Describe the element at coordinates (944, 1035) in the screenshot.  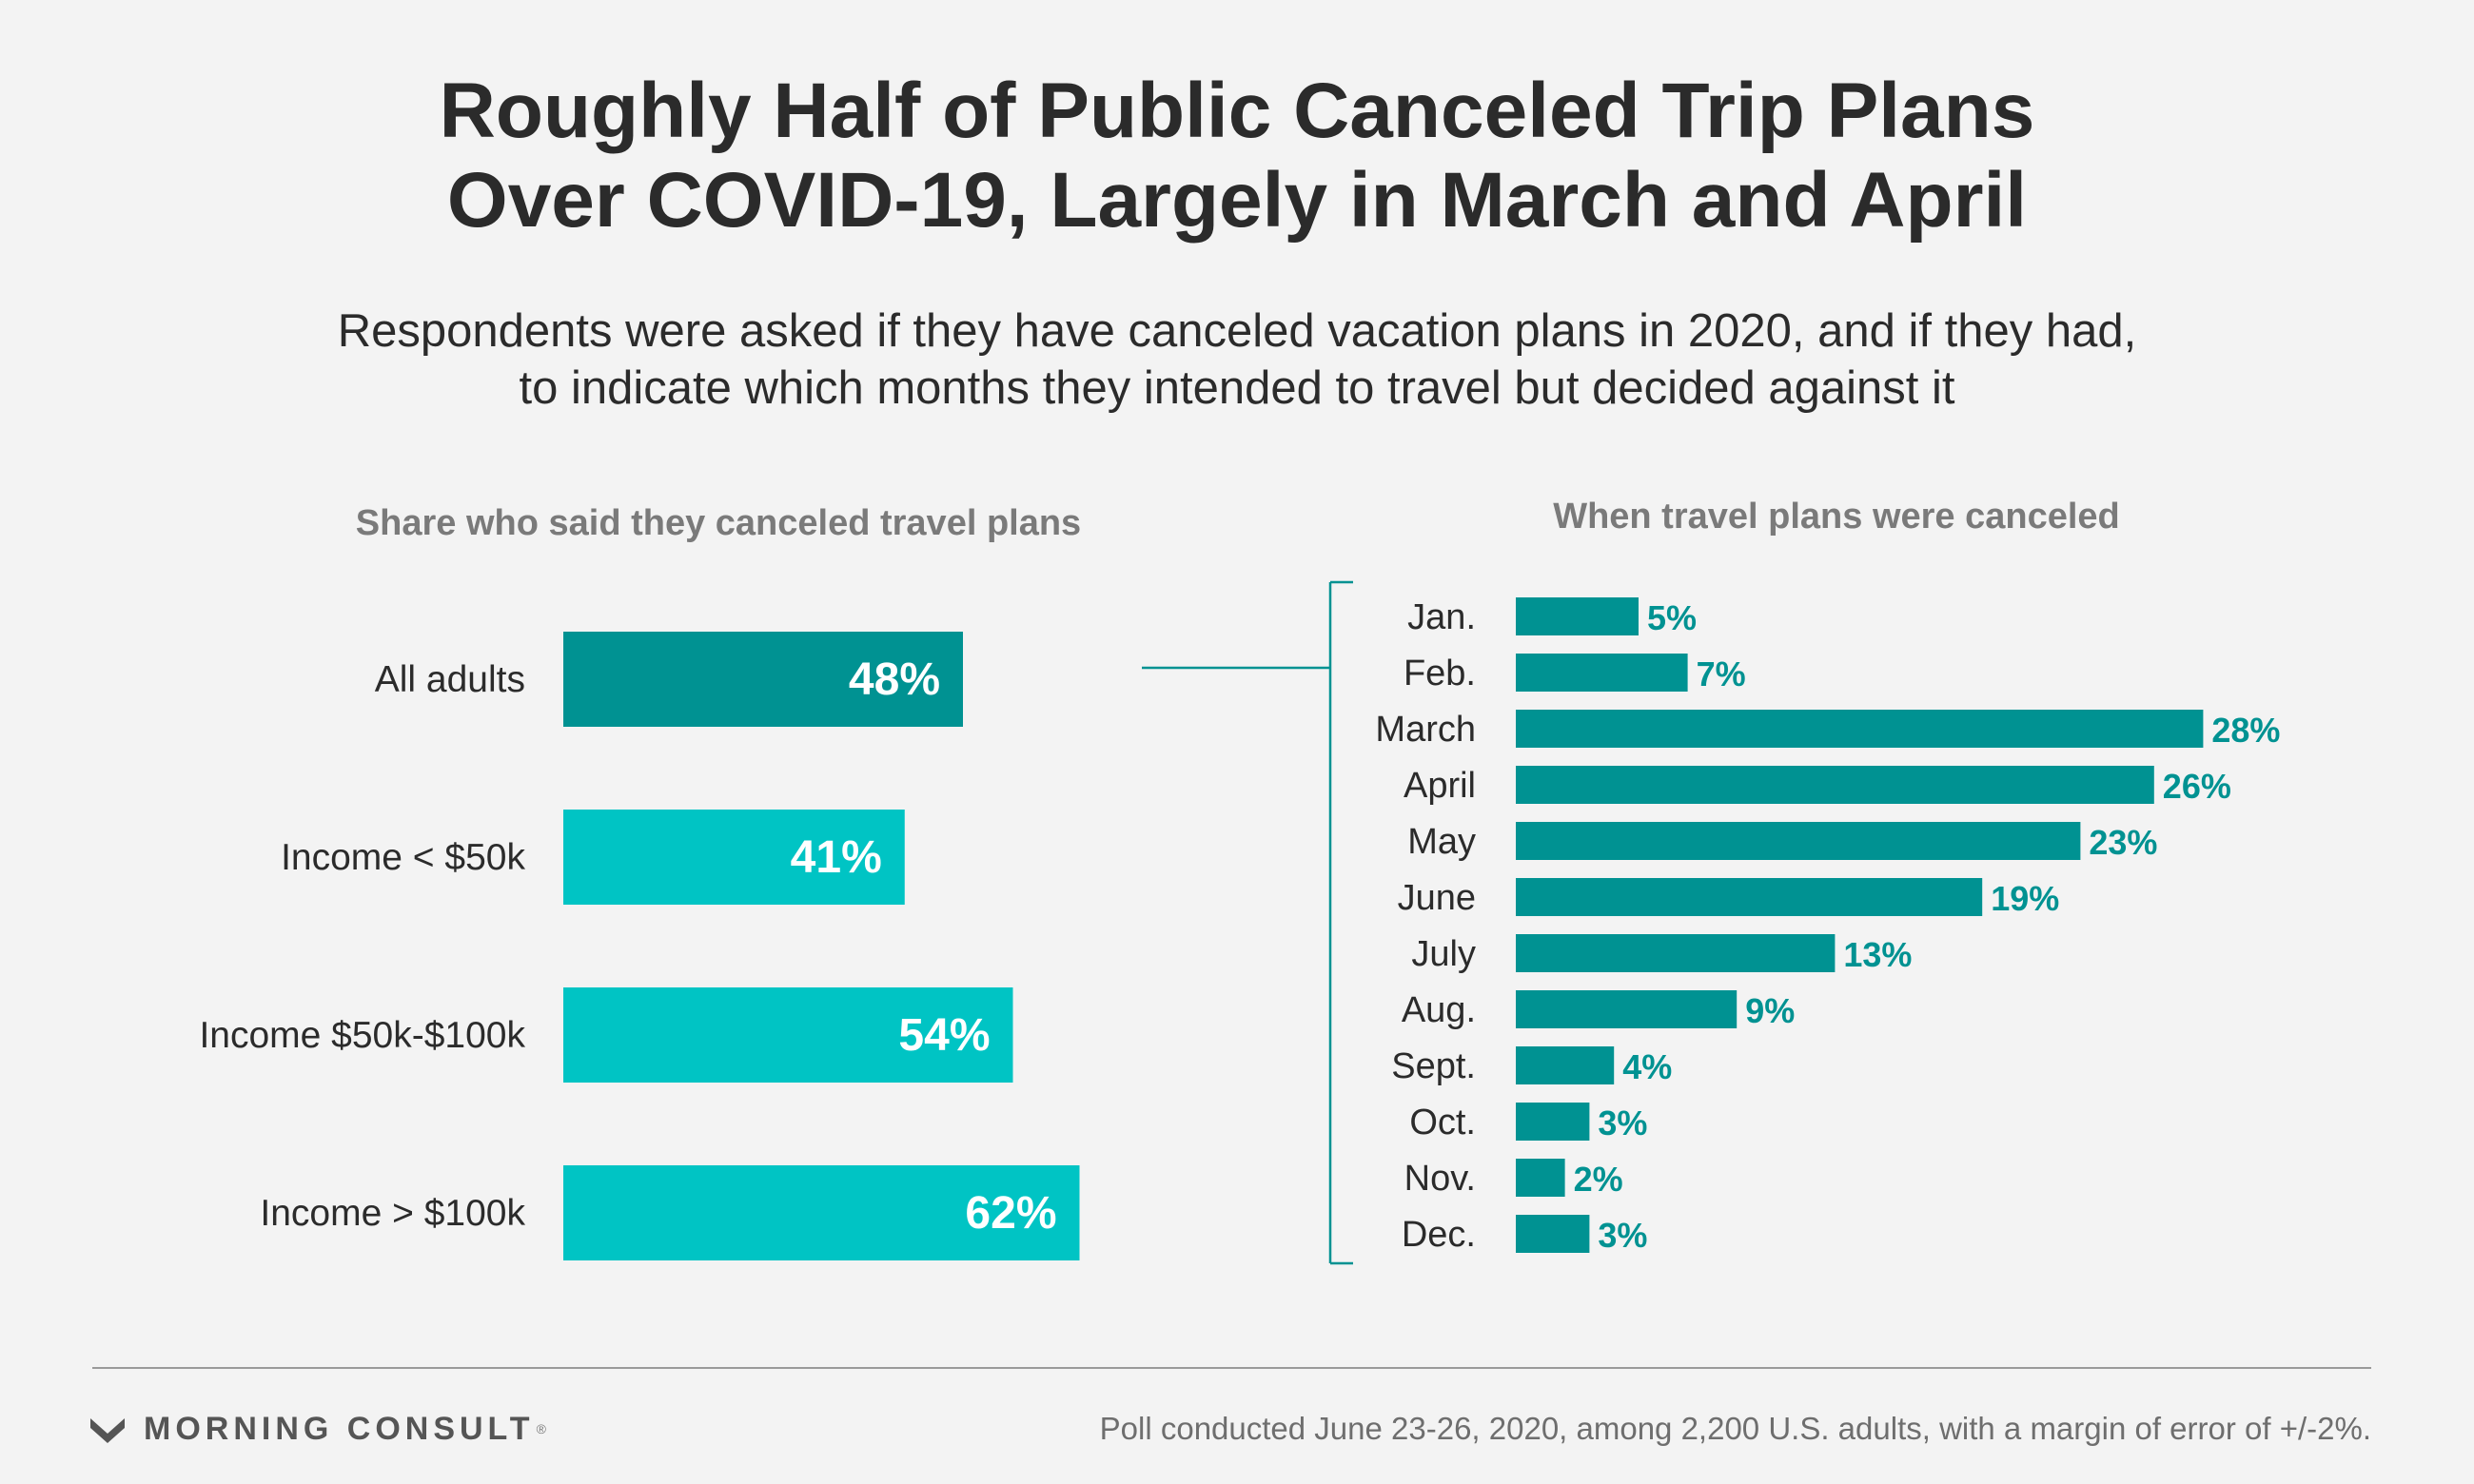
I see `value-label-2: 54%` at that location.